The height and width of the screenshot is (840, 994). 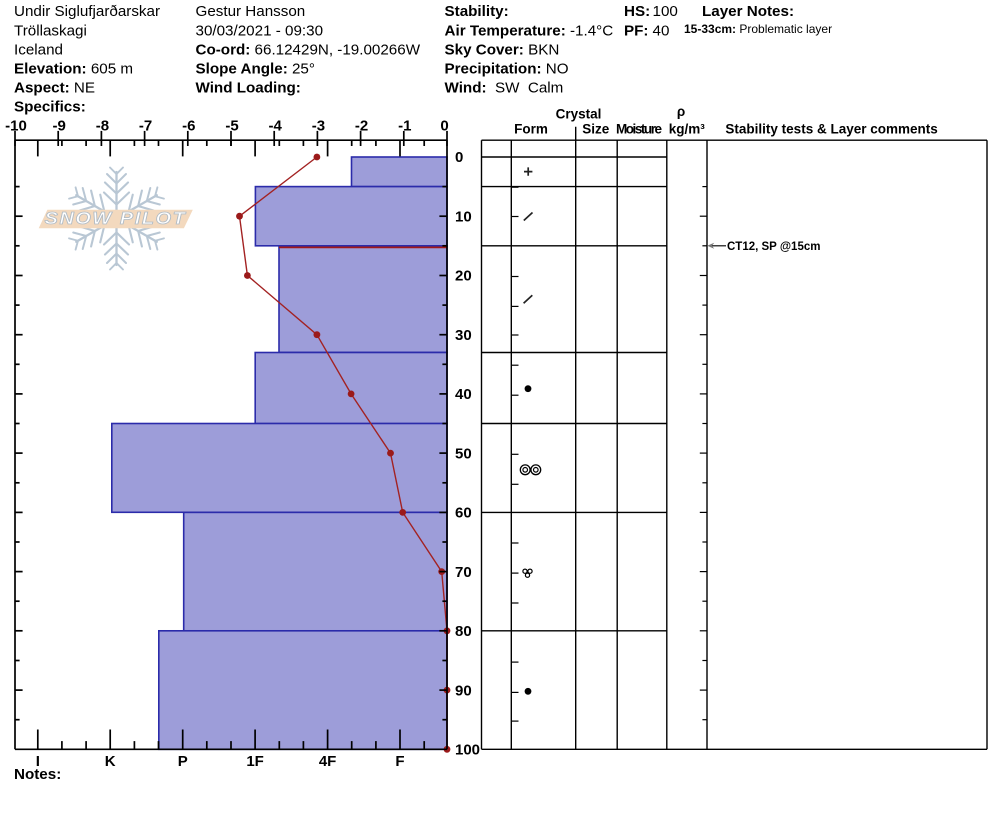 I want to click on svg-text: 90, so click(x=463, y=690).